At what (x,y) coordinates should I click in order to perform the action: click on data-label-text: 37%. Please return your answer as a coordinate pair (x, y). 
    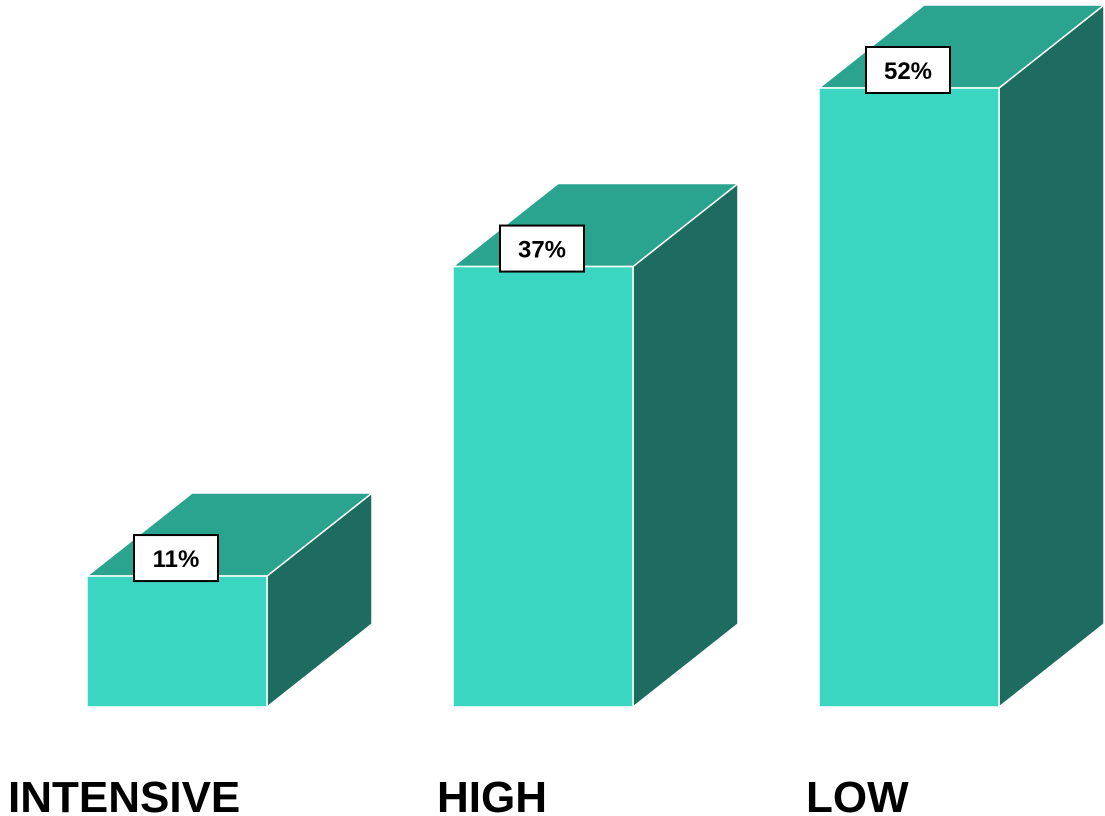
    Looking at the image, I should click on (542, 250).